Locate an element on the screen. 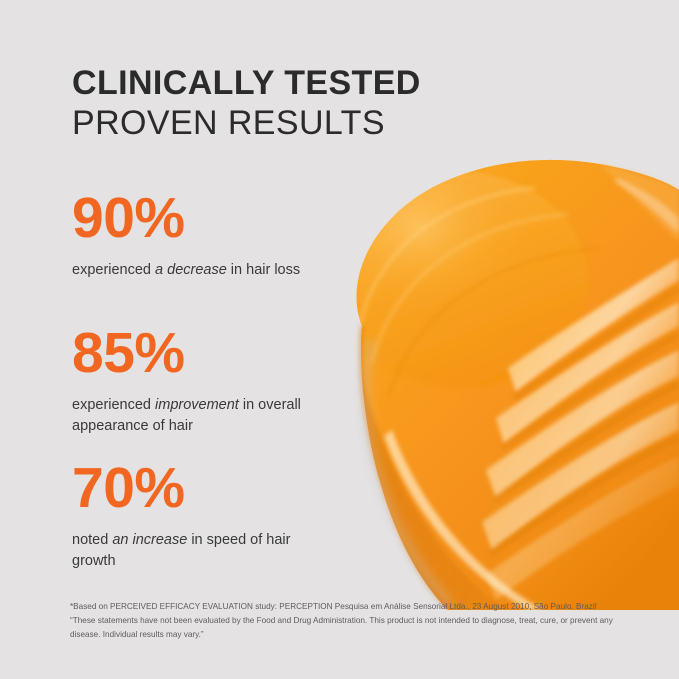 The height and width of the screenshot is (679, 679). stat-desc-post: in hair loss is located at coordinates (263, 270).